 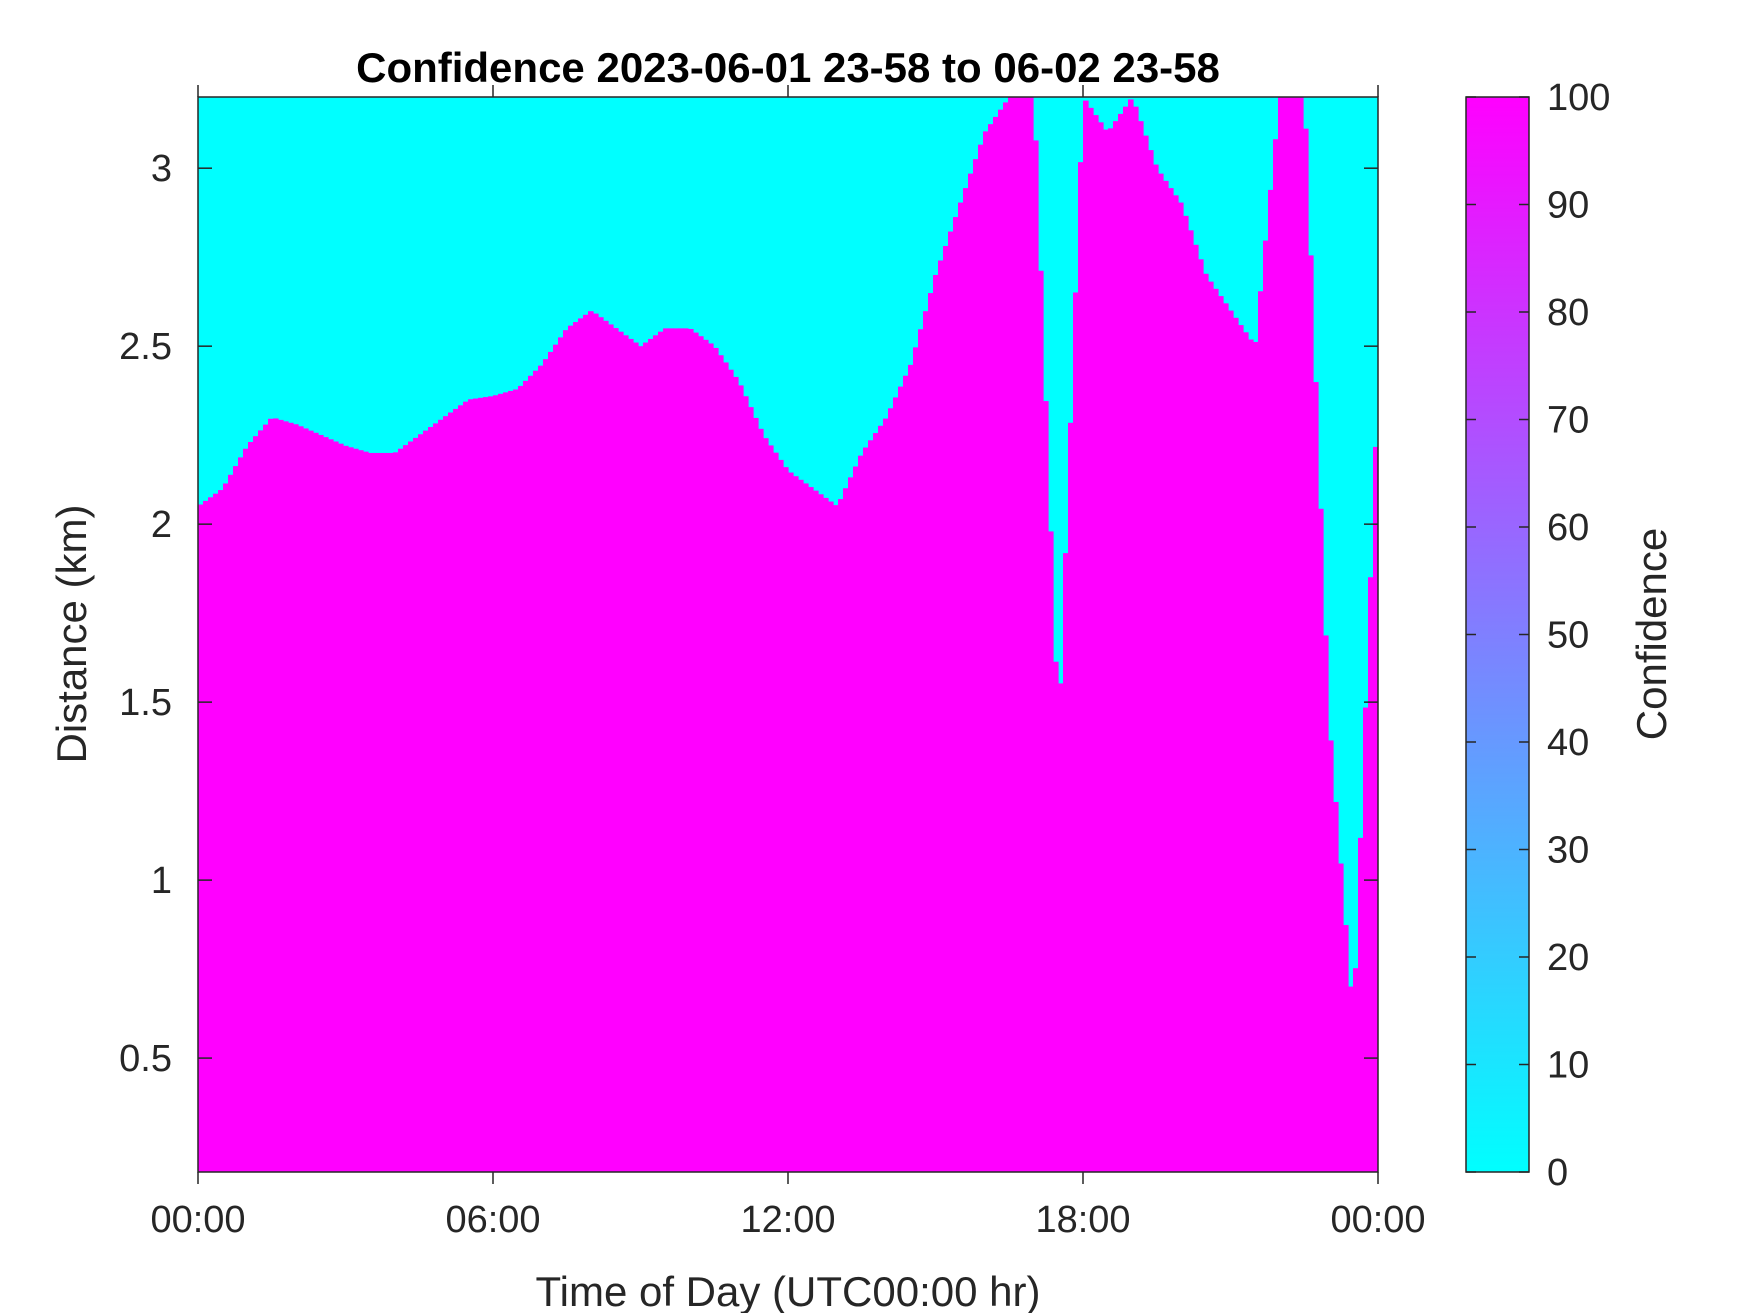 What do you see at coordinates (1651, 634) in the screenshot?
I see `colorbar-label: Confidence` at bounding box center [1651, 634].